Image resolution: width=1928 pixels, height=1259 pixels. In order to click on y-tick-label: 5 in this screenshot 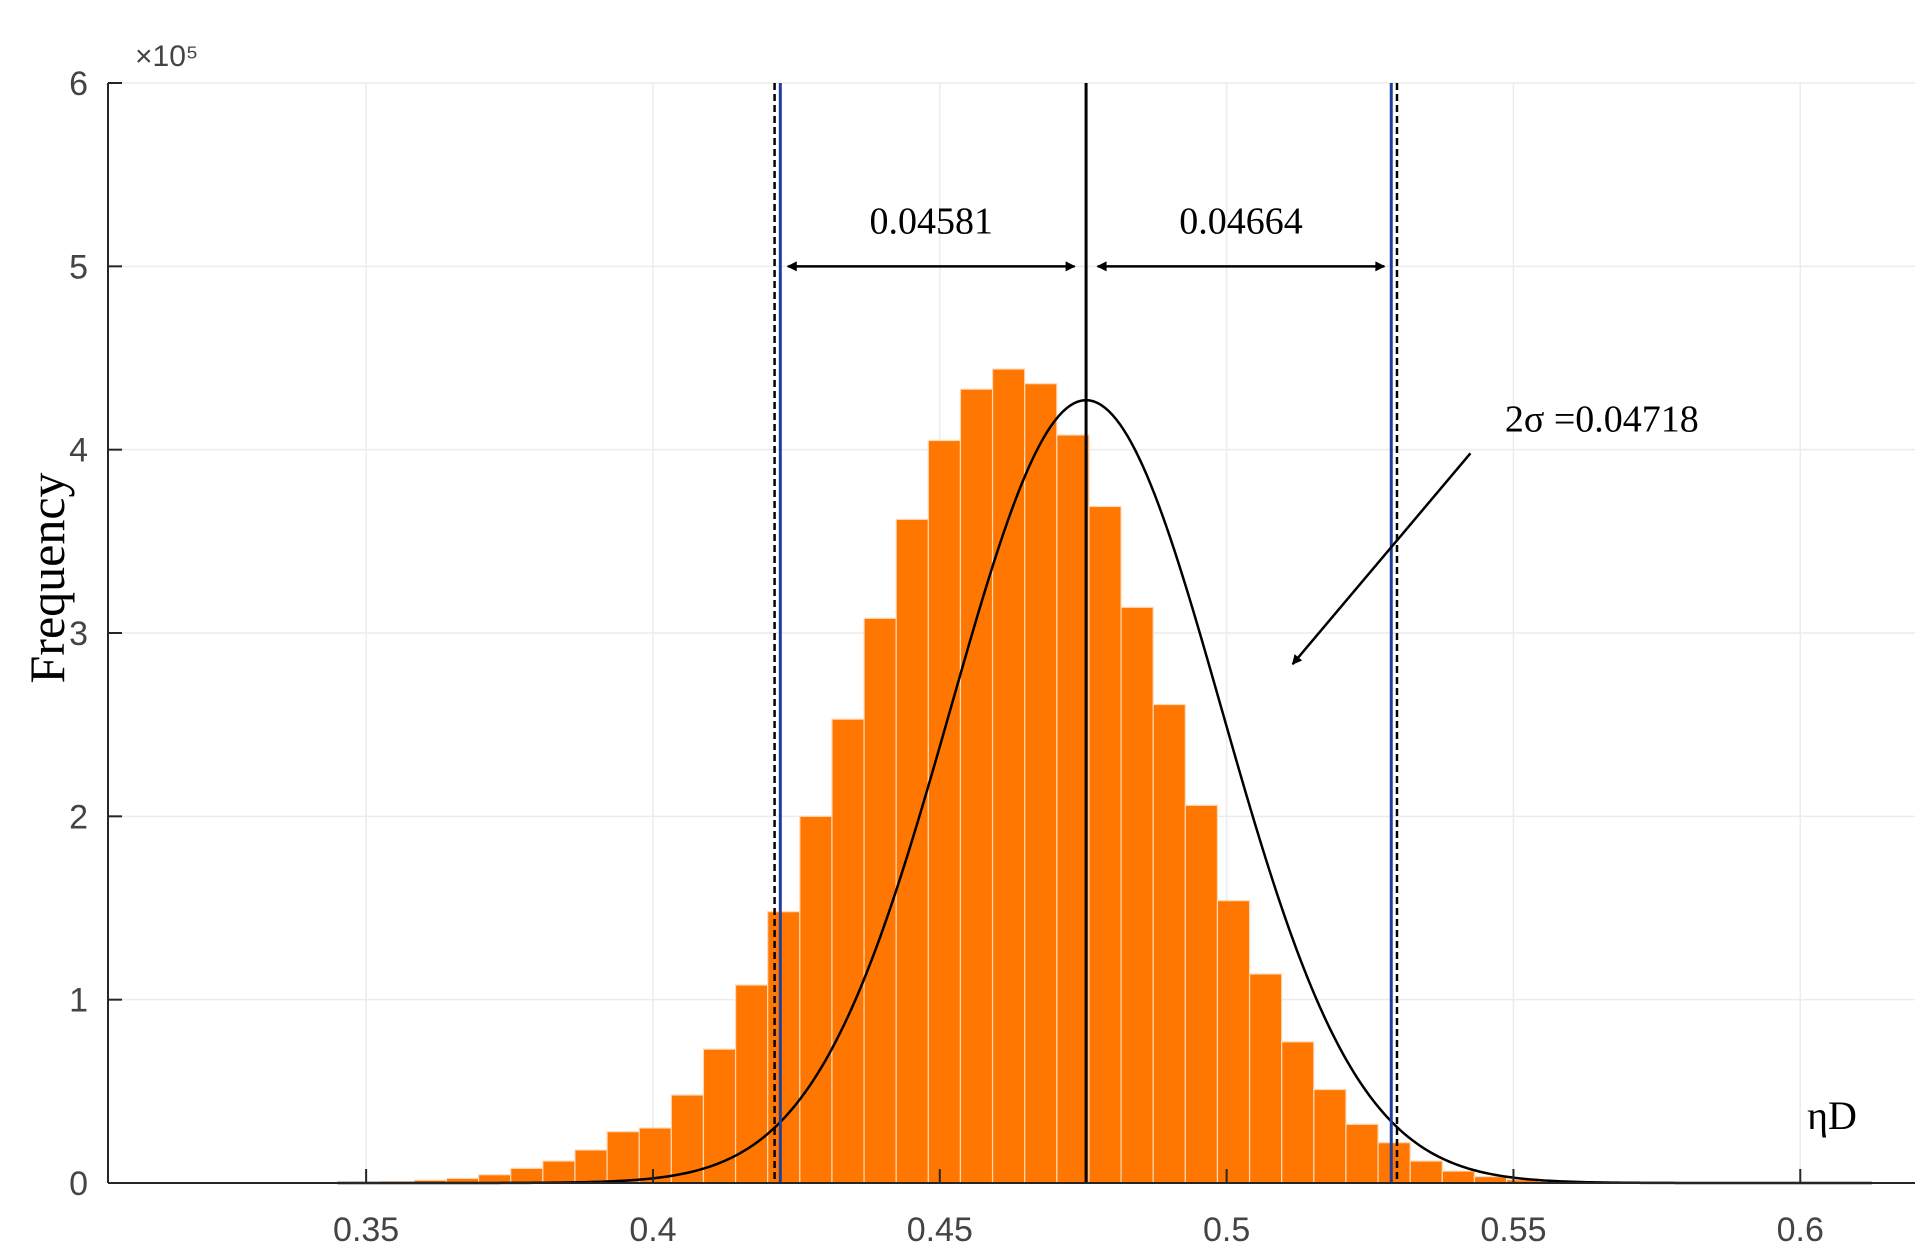, I will do `click(78, 267)`.